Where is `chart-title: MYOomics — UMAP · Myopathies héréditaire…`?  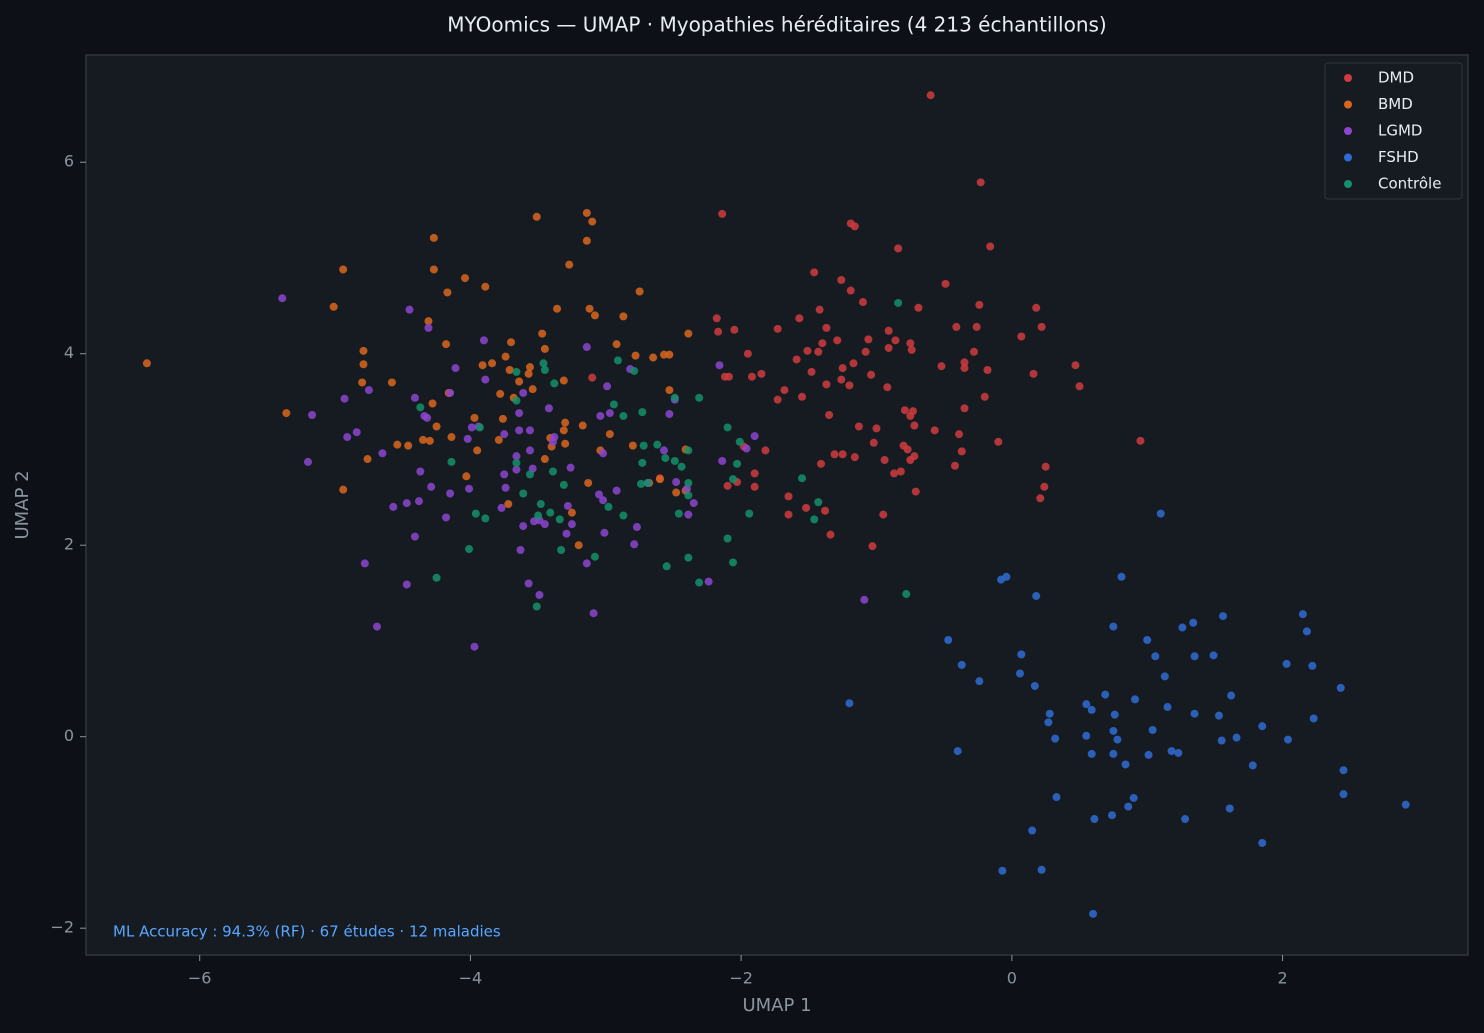
chart-title: MYOomics — UMAP · Myopathies héréditaire… is located at coordinates (776, 25).